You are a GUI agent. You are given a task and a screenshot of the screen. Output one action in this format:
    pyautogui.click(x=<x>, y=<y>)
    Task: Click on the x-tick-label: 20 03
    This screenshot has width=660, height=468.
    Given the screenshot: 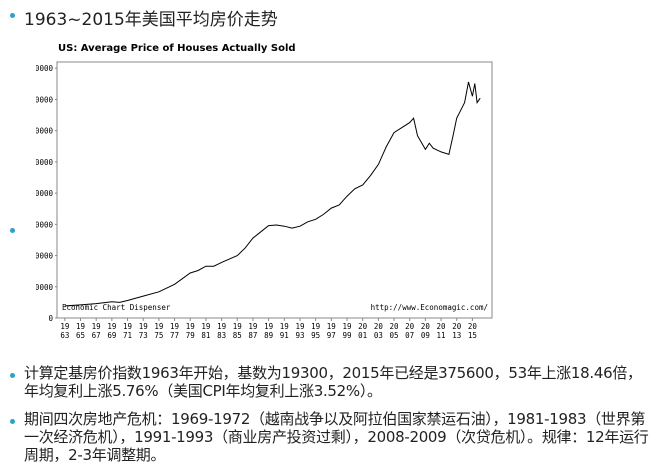 What is the action you would take?
    pyautogui.click(x=379, y=330)
    